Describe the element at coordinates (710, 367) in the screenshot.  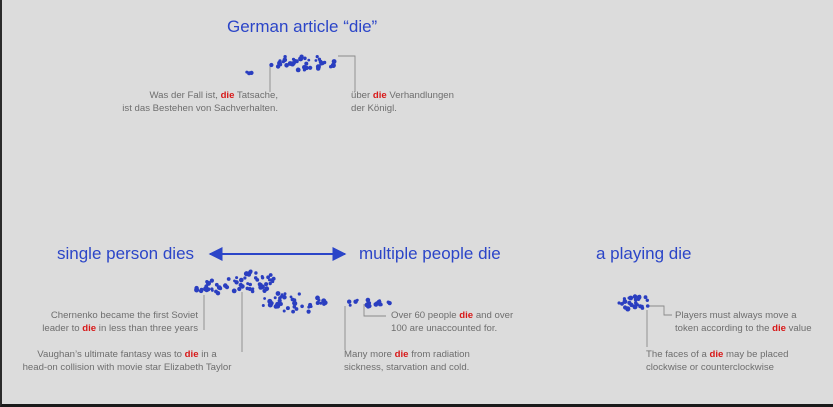
I see `note-line: clockwise or counterclockwise` at that location.